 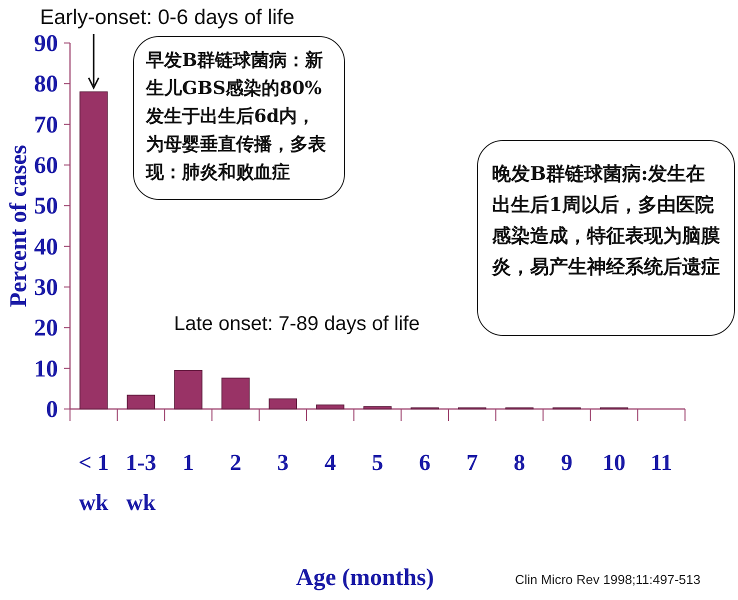 I want to click on x-tick-label: 11, so click(x=661, y=462).